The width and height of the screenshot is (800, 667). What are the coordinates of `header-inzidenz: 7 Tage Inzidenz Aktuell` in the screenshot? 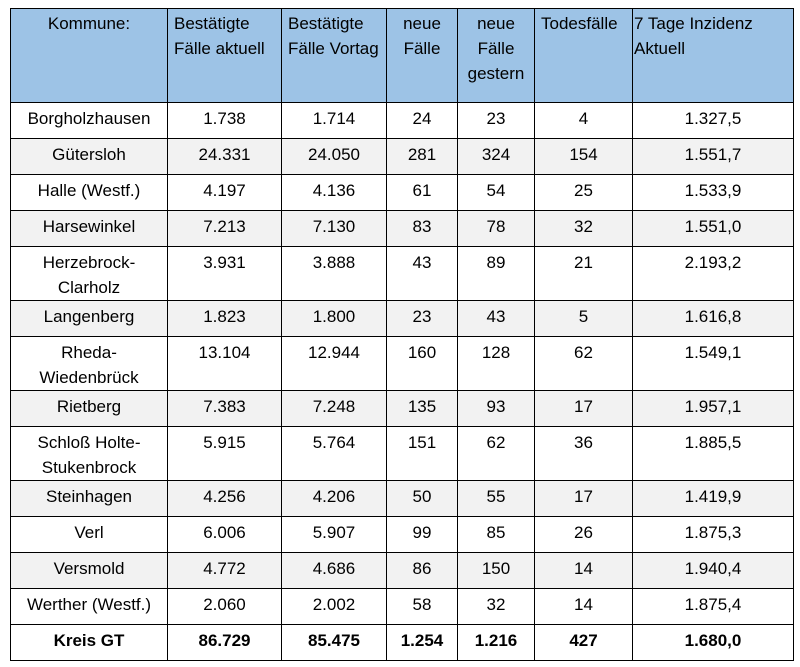 It's located at (713, 55).